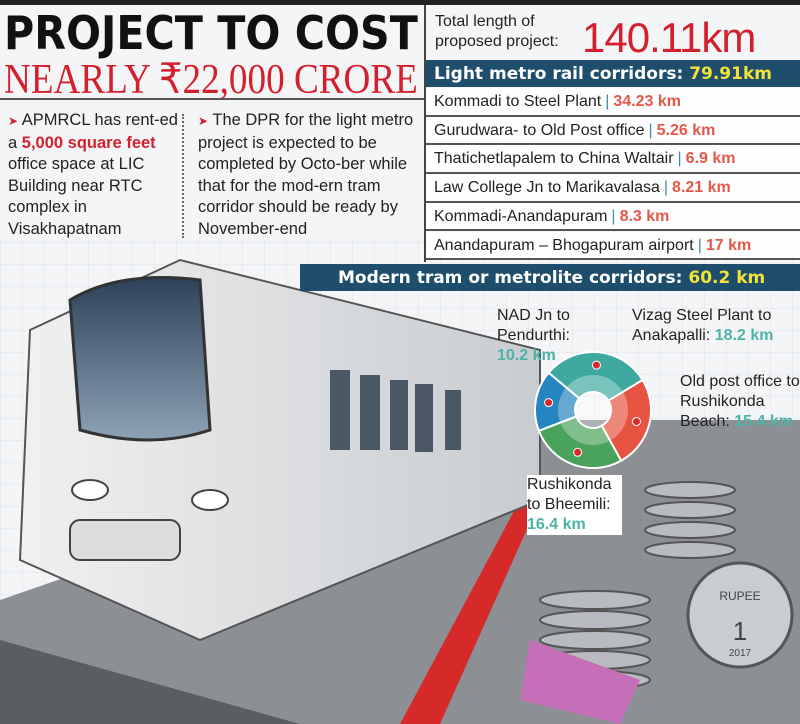 The image size is (800, 724). Describe the element at coordinates (211, 80) in the screenshot. I see `headline-line2: NEARLY ₹22,000 CRORE` at that location.